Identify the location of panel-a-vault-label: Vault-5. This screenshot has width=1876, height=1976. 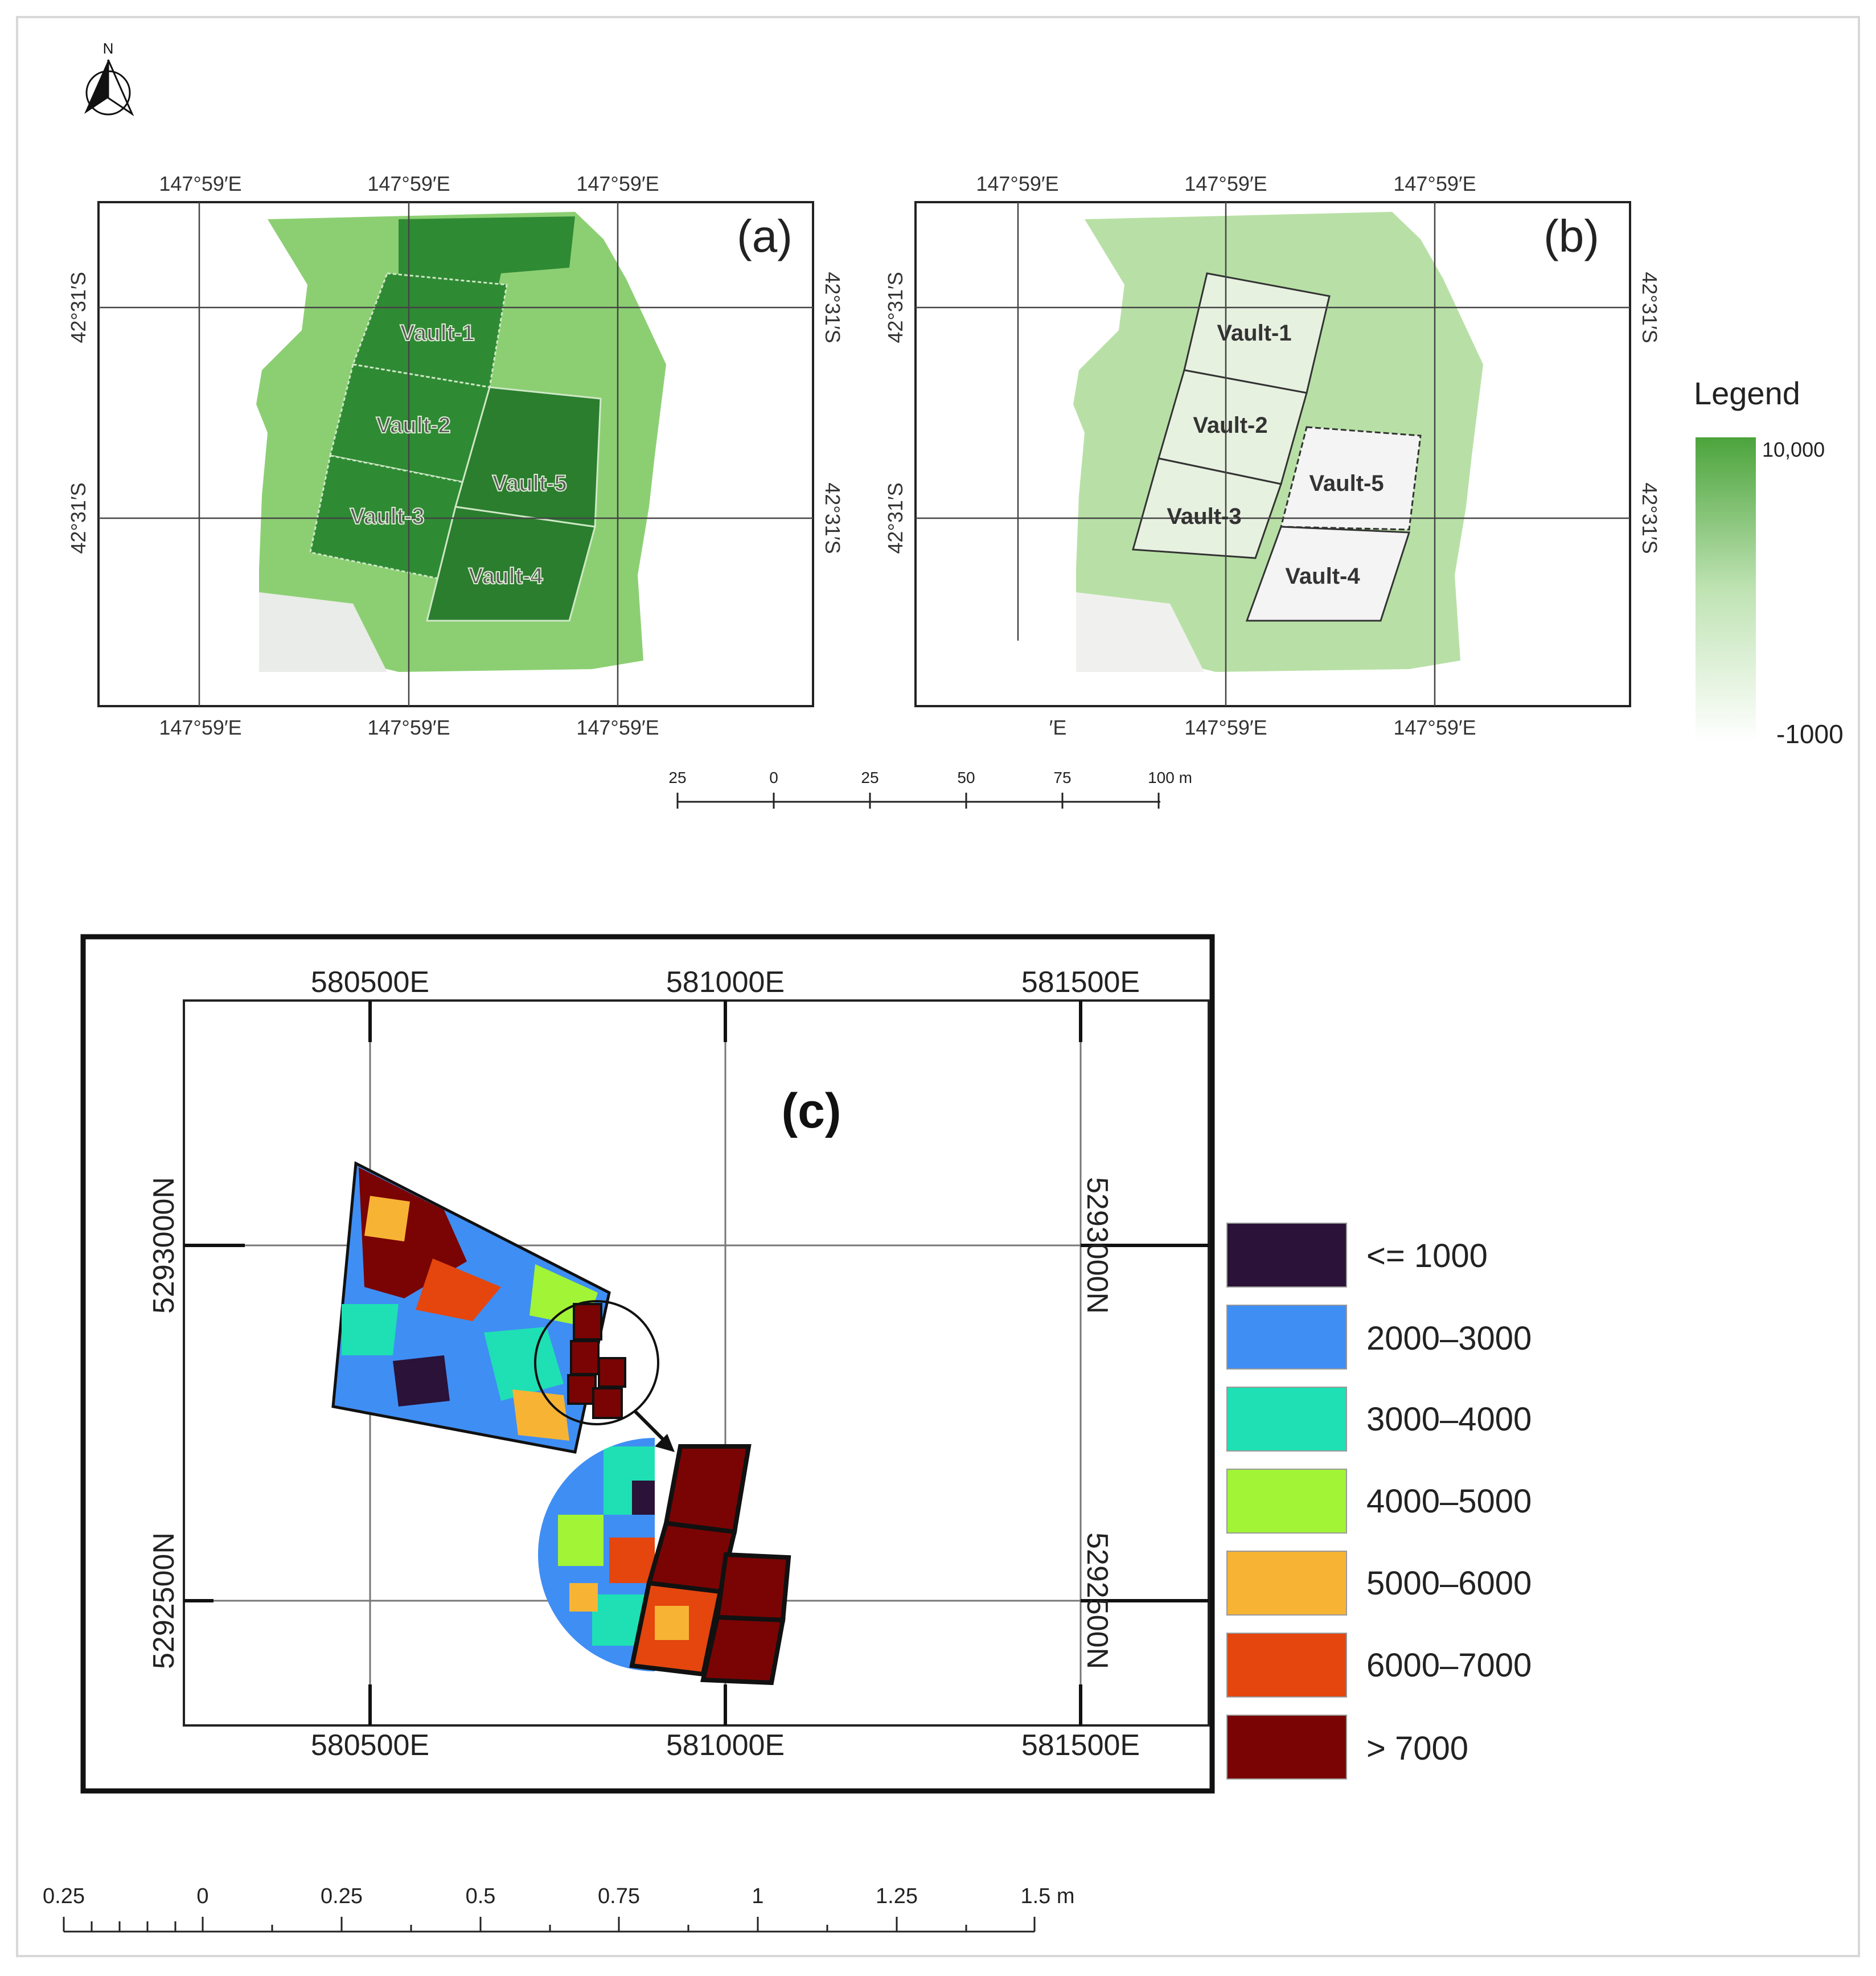
(529, 483).